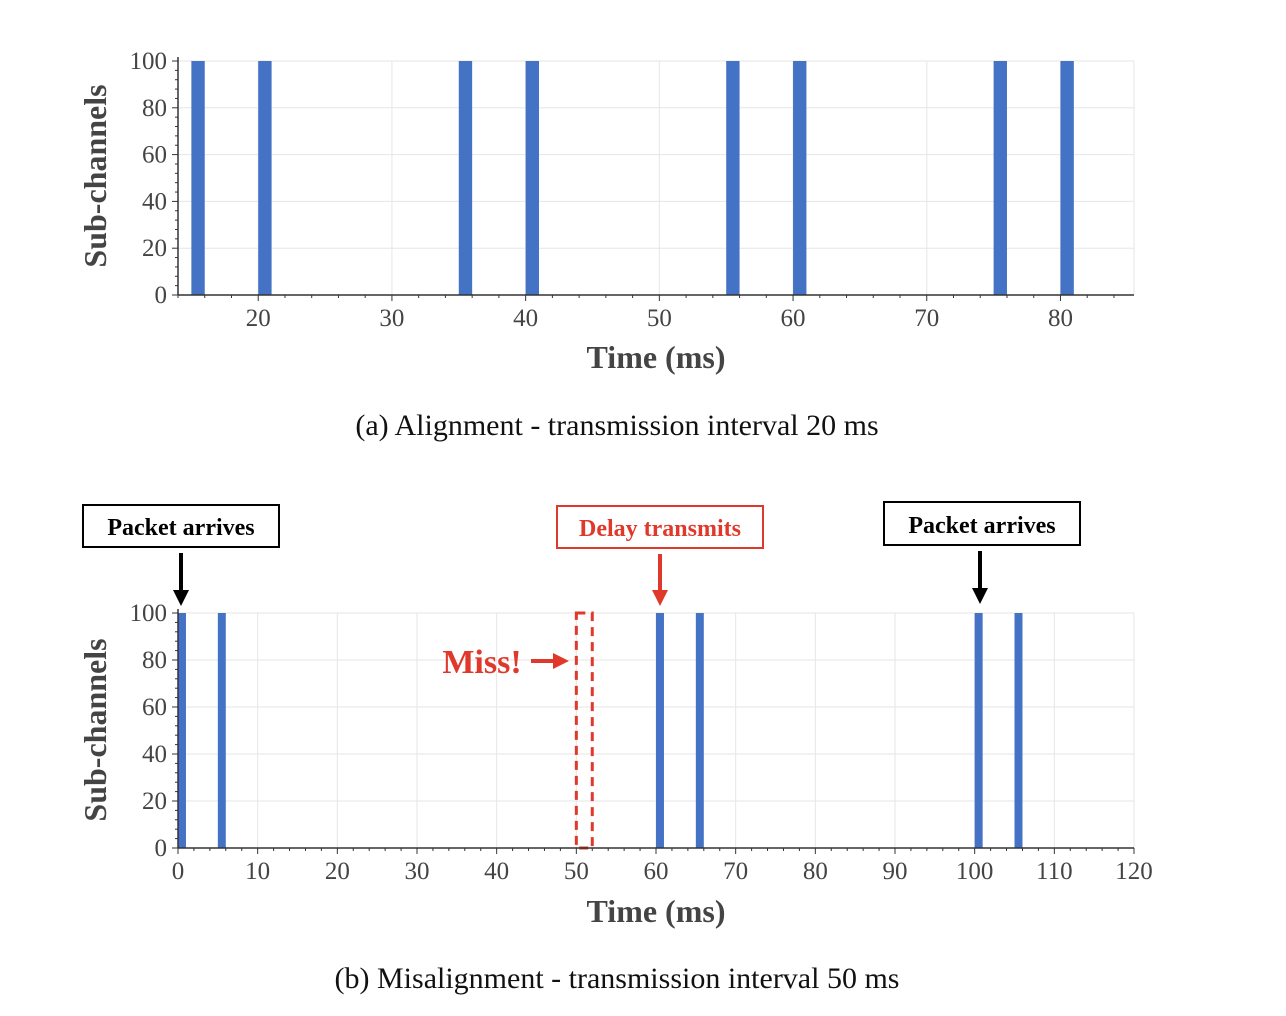 The width and height of the screenshot is (1286, 1016). Describe the element at coordinates (181, 555) in the screenshot. I see `callout-packet-arrives-1: Packet arrives` at that location.